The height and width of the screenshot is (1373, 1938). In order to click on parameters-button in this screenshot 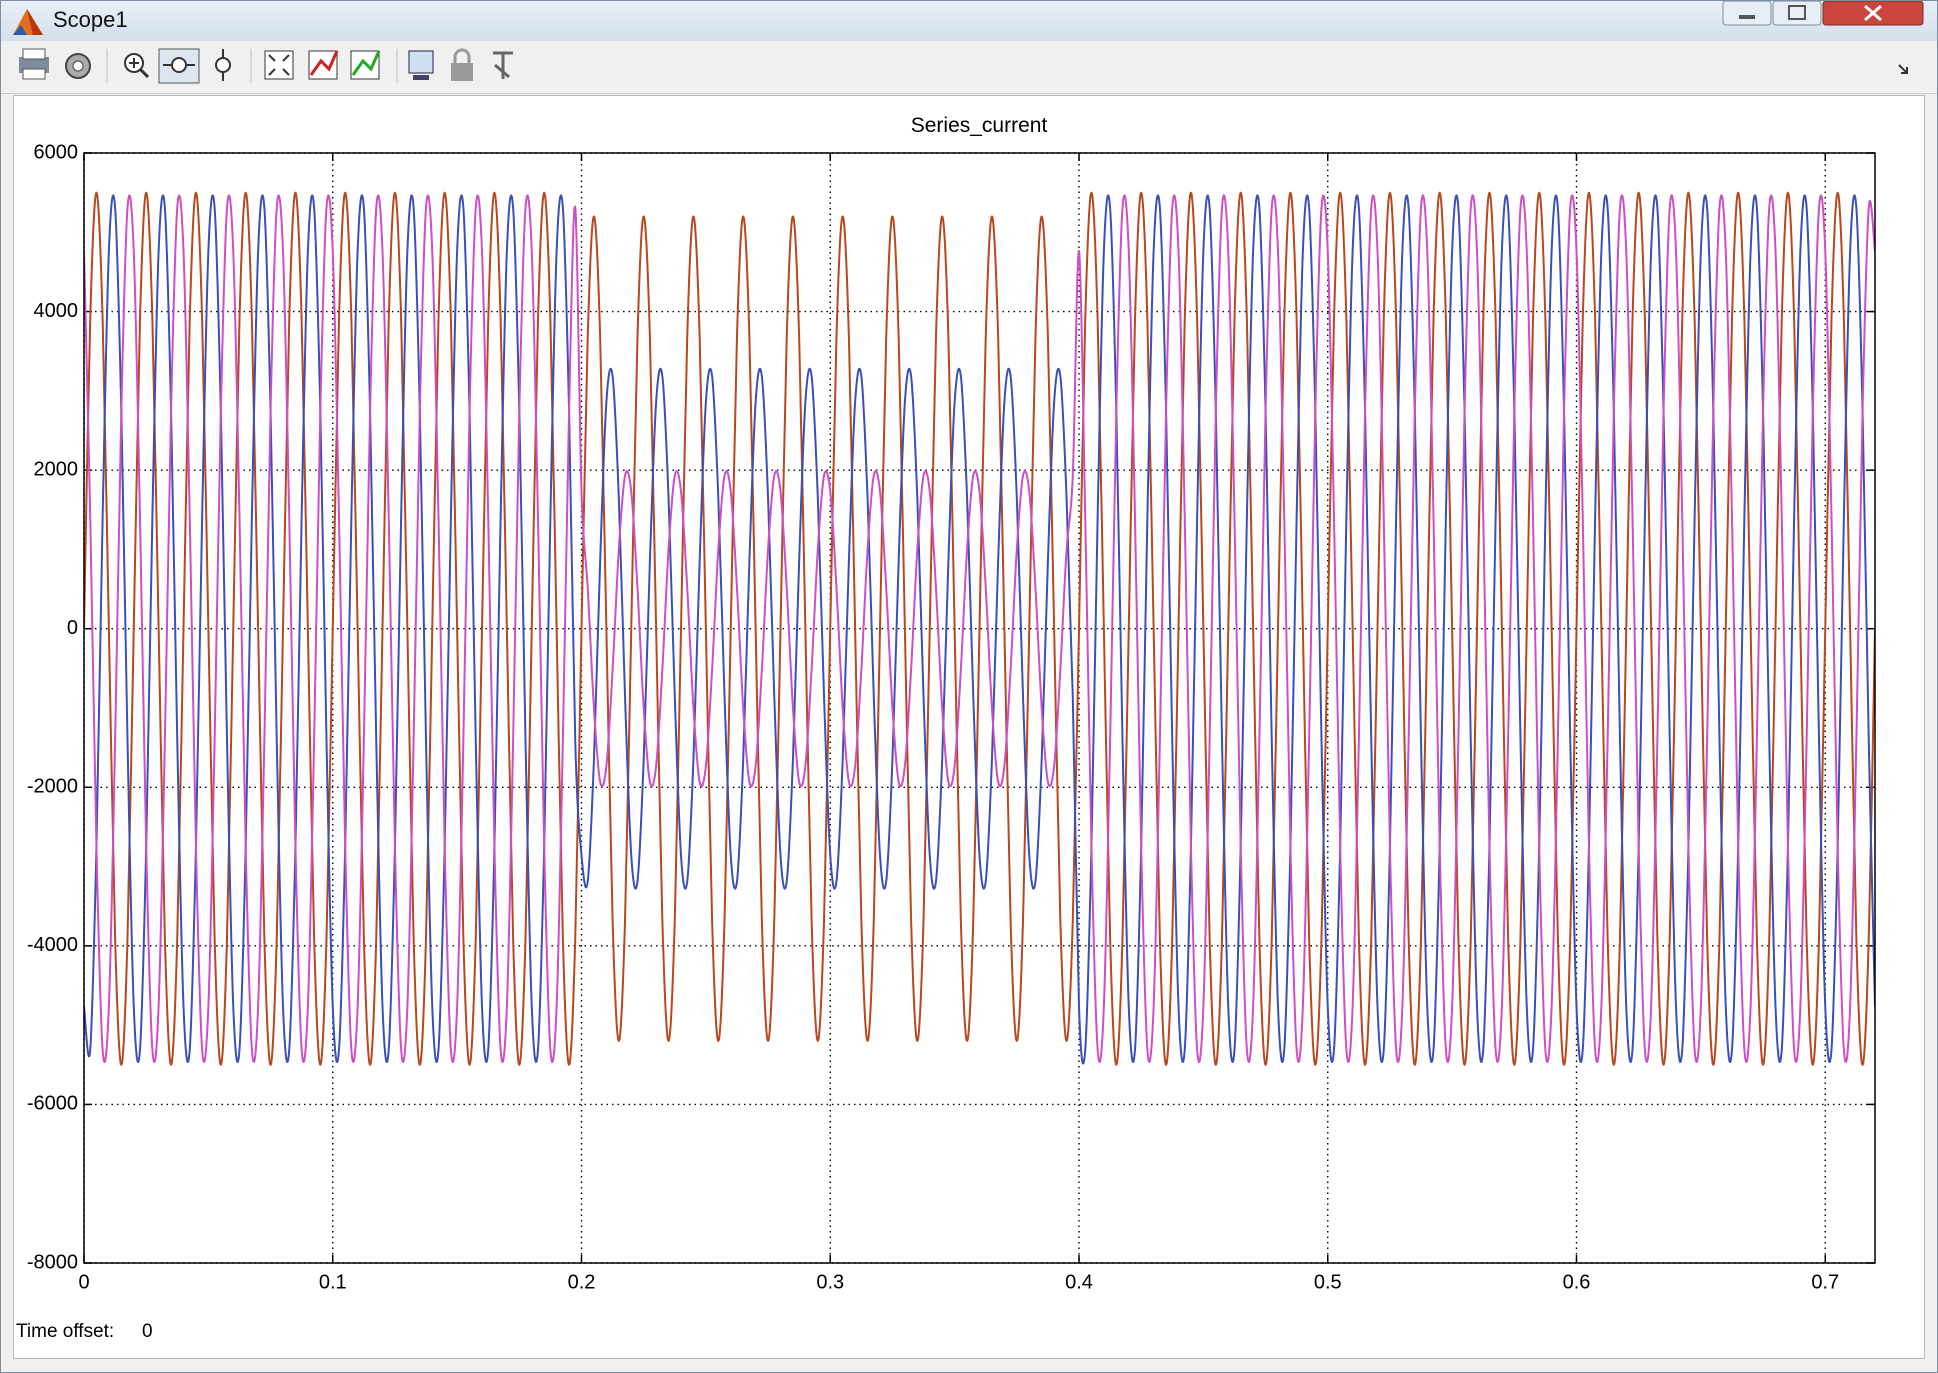, I will do `click(78, 66)`.